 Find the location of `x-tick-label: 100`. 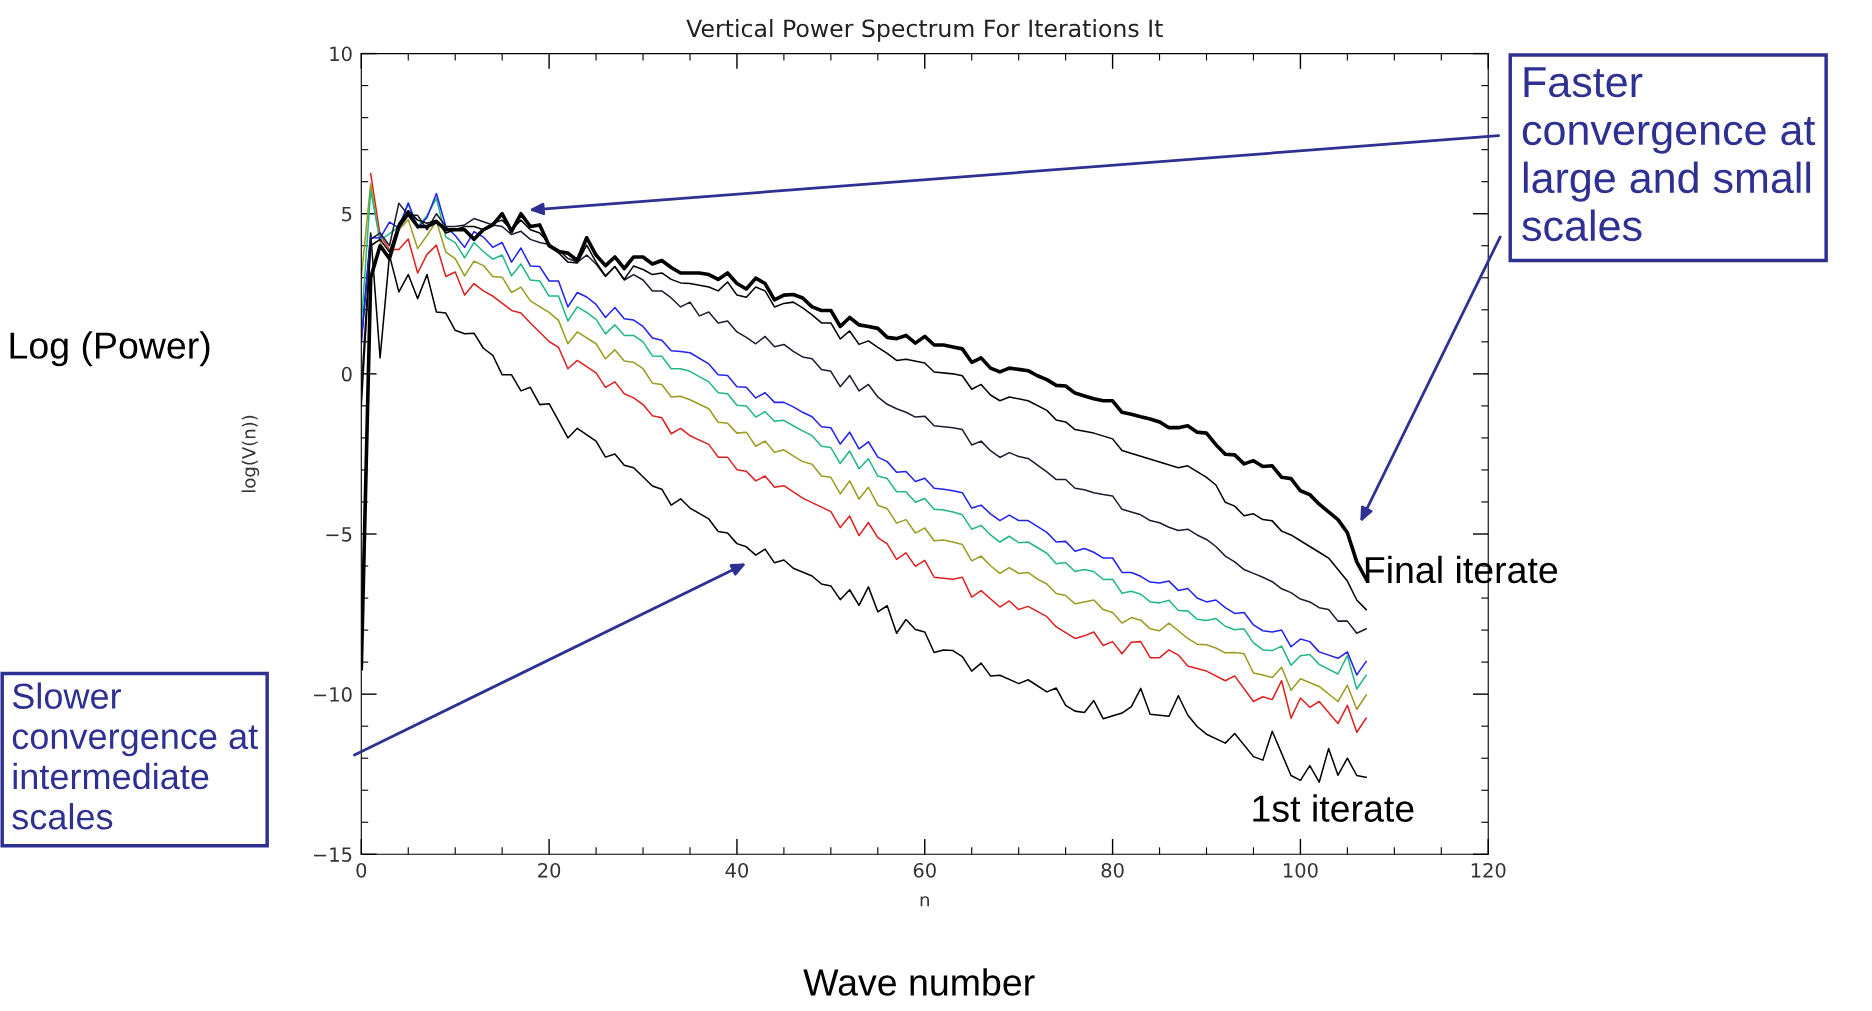

x-tick-label: 100 is located at coordinates (1300, 870).